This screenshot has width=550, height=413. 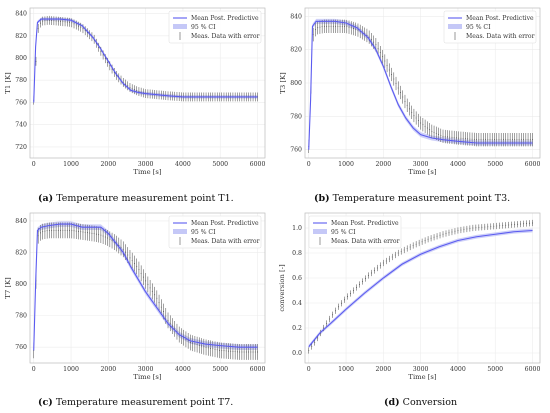 I want to click on y-tick-label: 0.4, so click(x=297, y=303).